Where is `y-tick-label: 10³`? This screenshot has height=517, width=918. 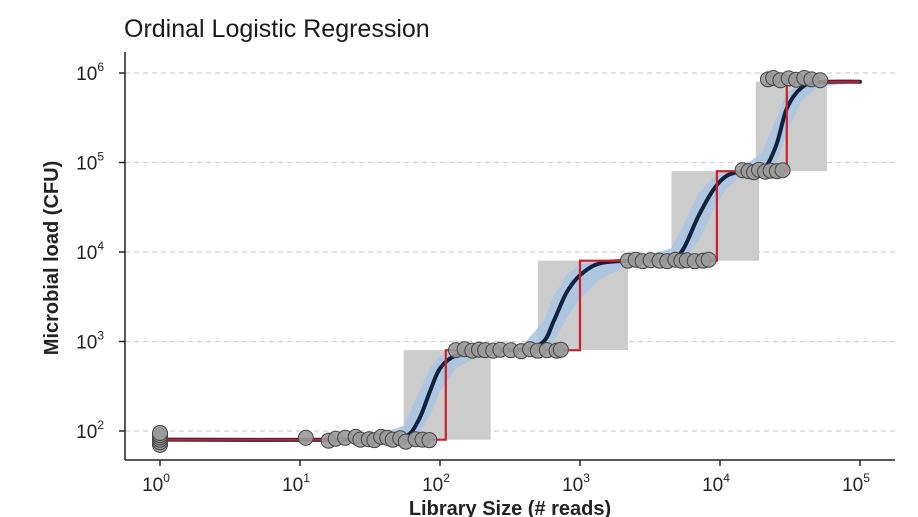
y-tick-label: 10³ is located at coordinates (90, 341).